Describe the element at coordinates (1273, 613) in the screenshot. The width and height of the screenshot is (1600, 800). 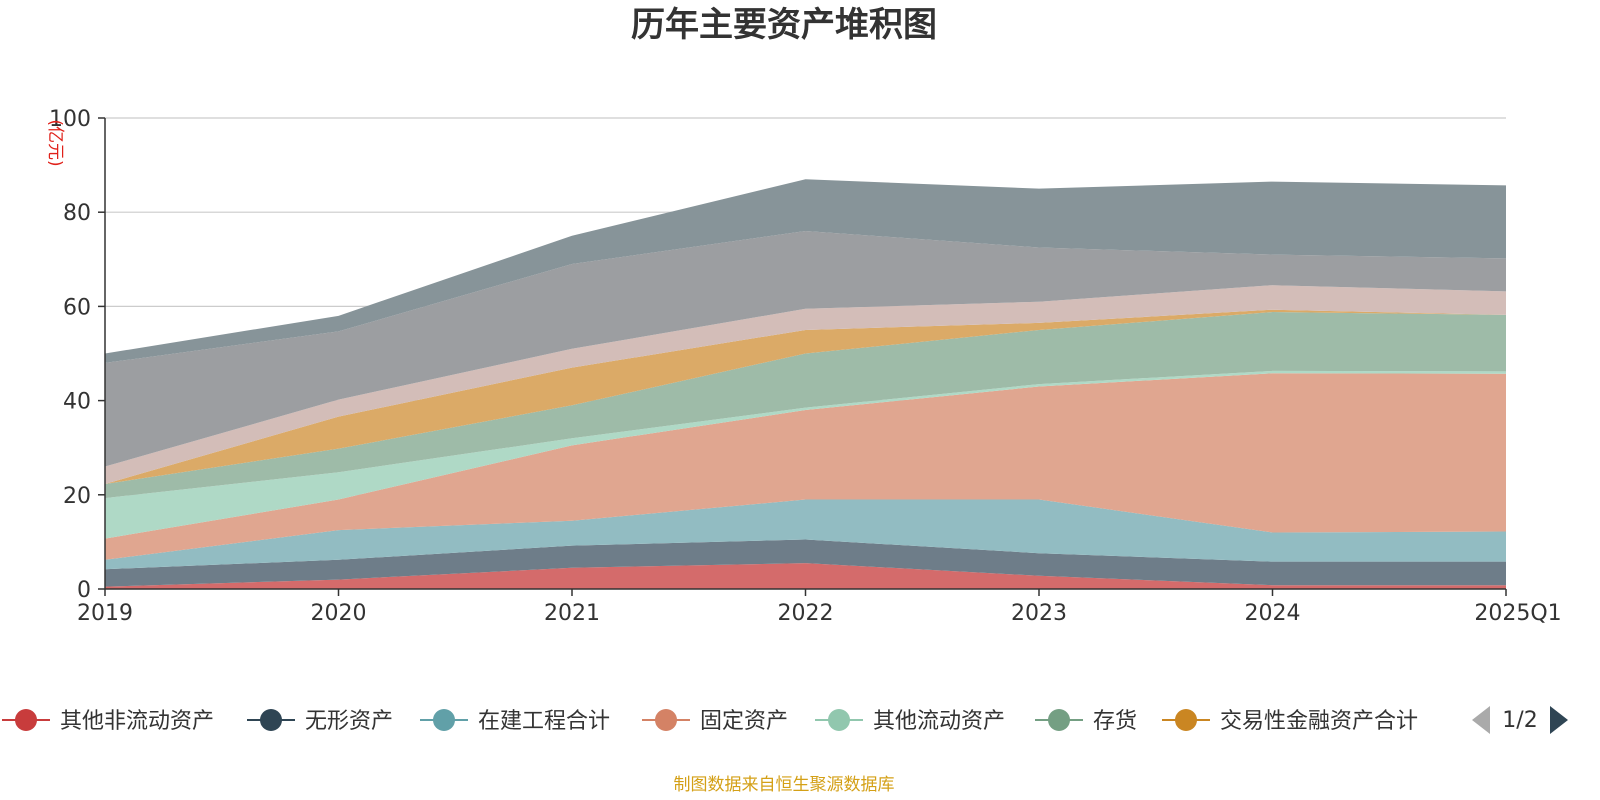
I see `x-tick-label: 2024` at that location.